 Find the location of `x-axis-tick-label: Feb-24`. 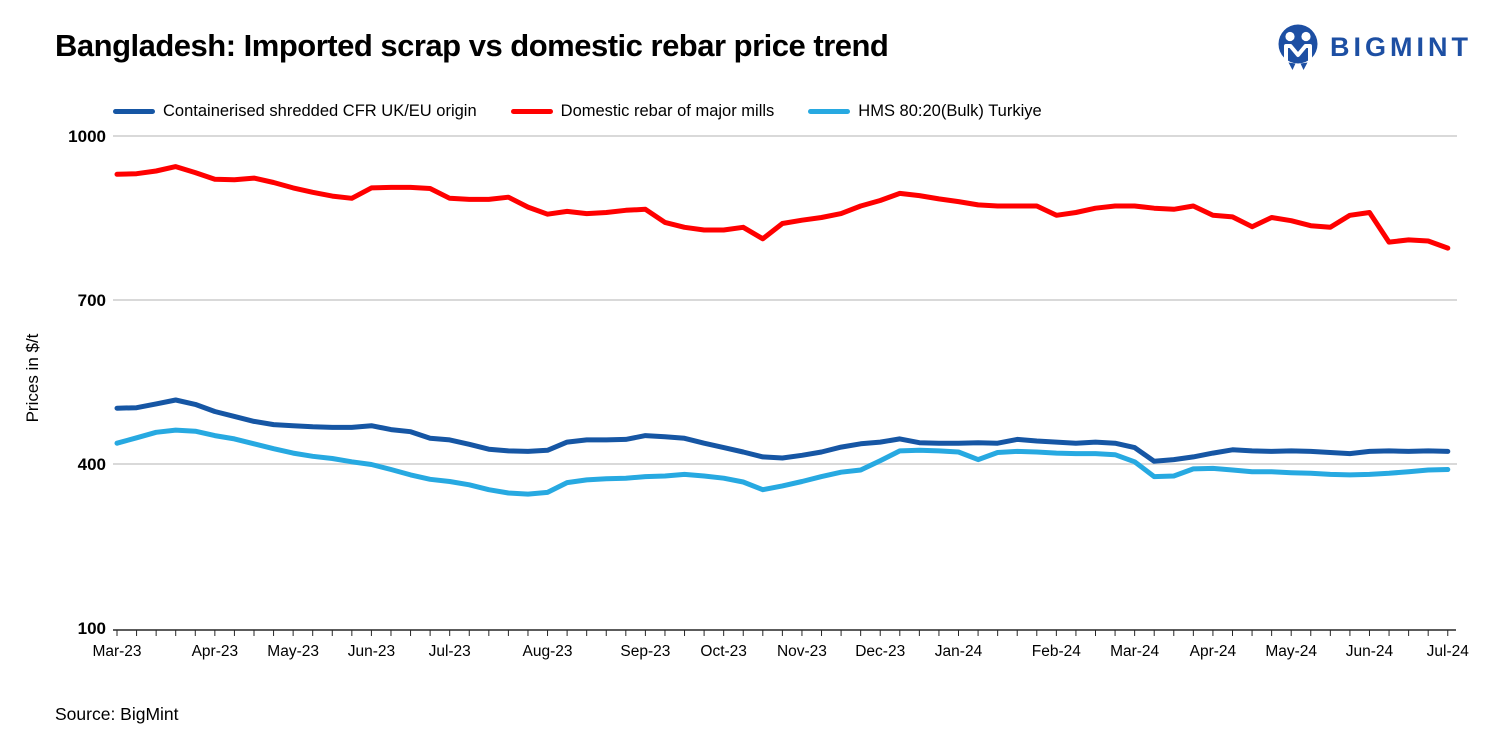

x-axis-tick-label: Feb-24 is located at coordinates (1056, 651).